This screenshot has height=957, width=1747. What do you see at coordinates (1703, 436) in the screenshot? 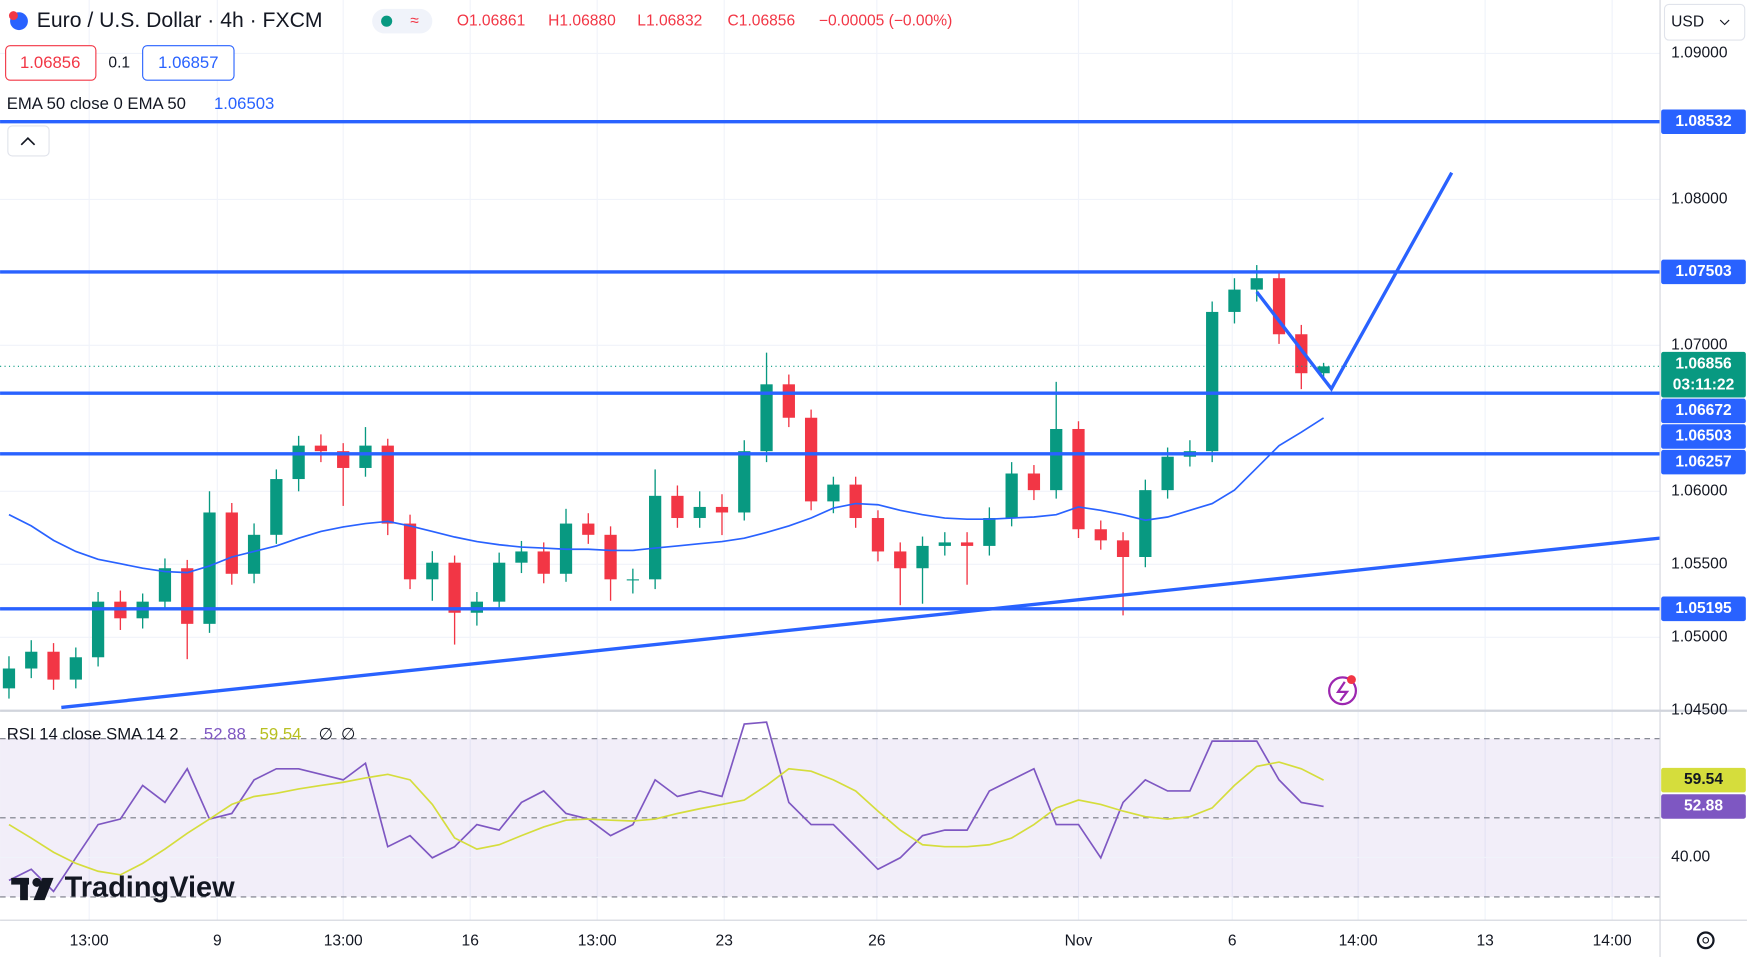
I see `price-axis-label-text: 1.06503` at bounding box center [1703, 436].